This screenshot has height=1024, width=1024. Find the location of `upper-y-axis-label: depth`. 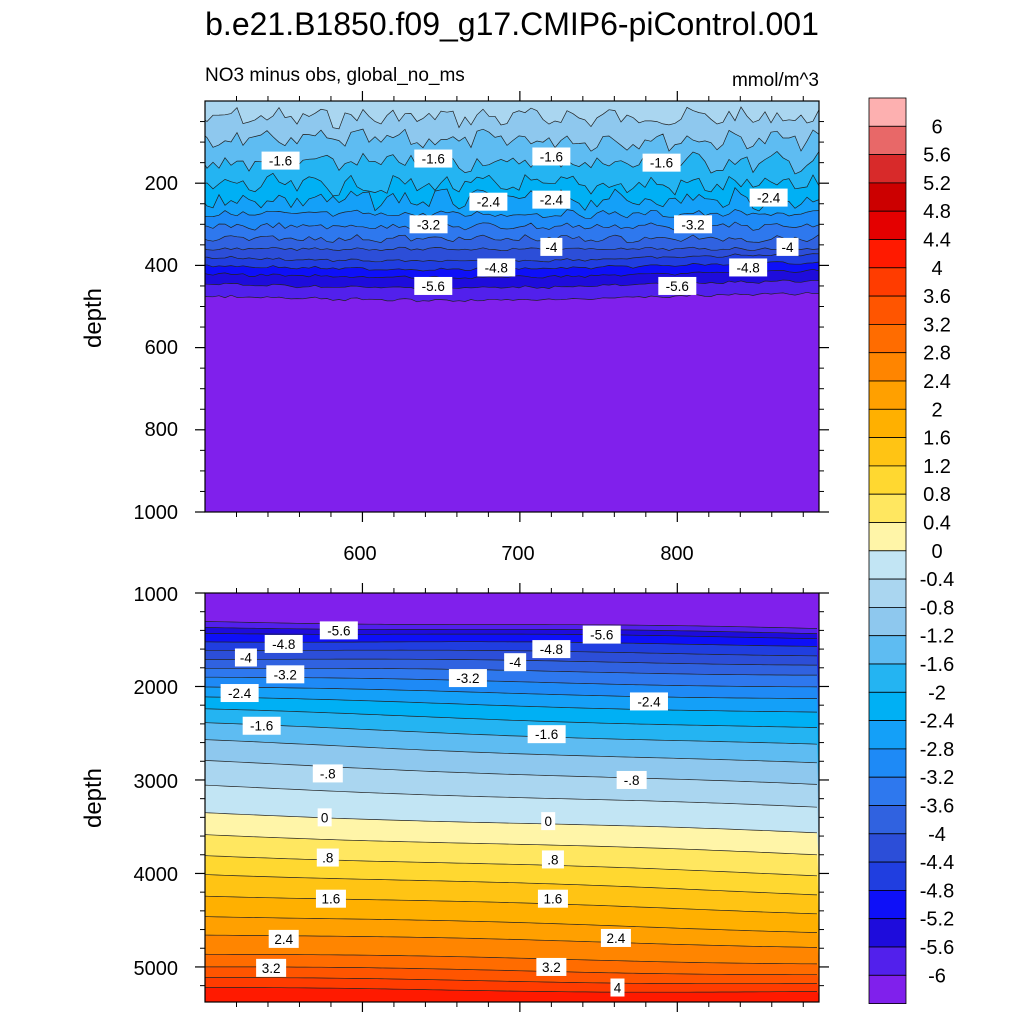

upper-y-axis-label: depth is located at coordinates (93, 318).